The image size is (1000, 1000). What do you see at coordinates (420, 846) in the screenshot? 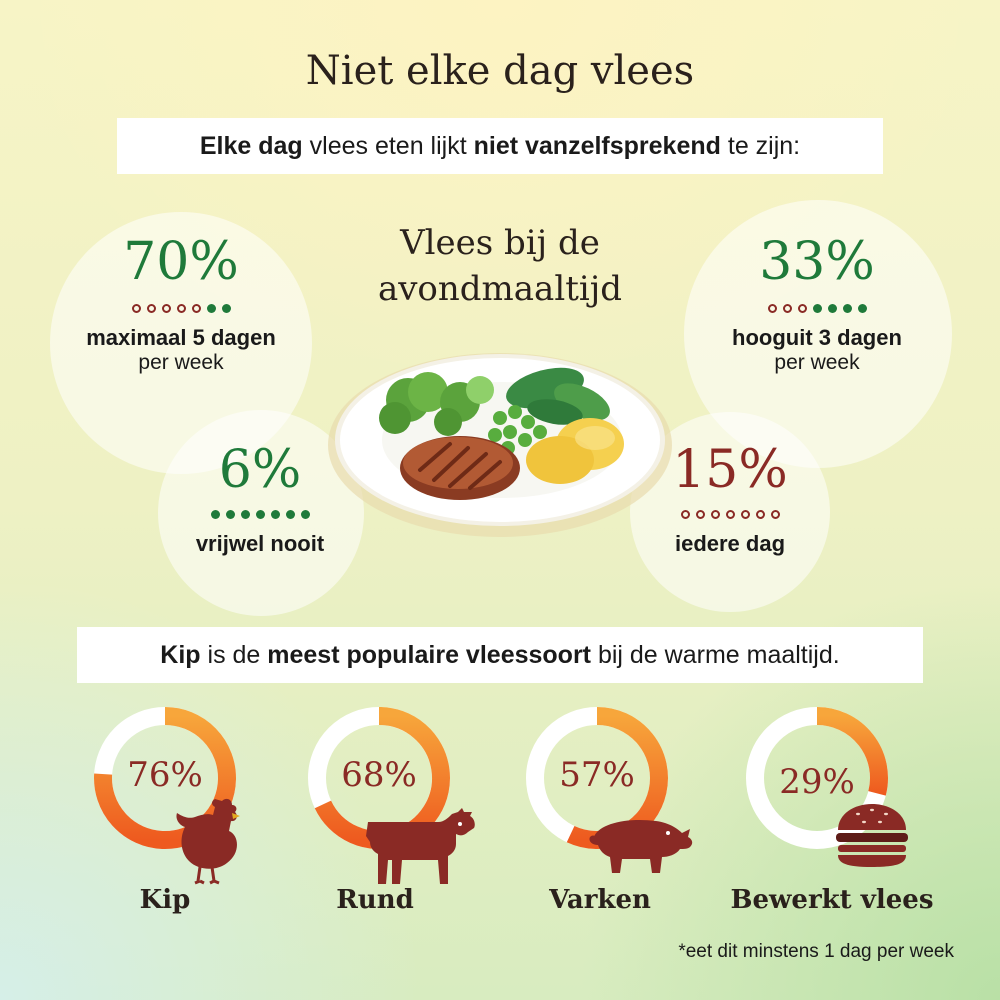
I see `cow-icon` at bounding box center [420, 846].